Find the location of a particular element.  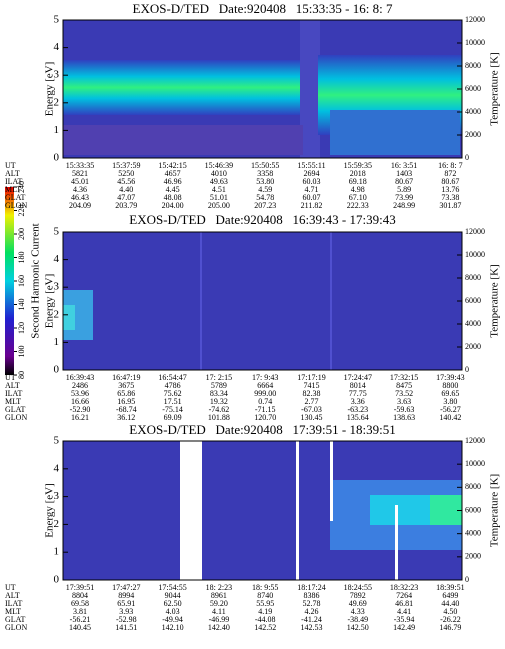

table-cell: 18:39:51 is located at coordinates (450, 587).